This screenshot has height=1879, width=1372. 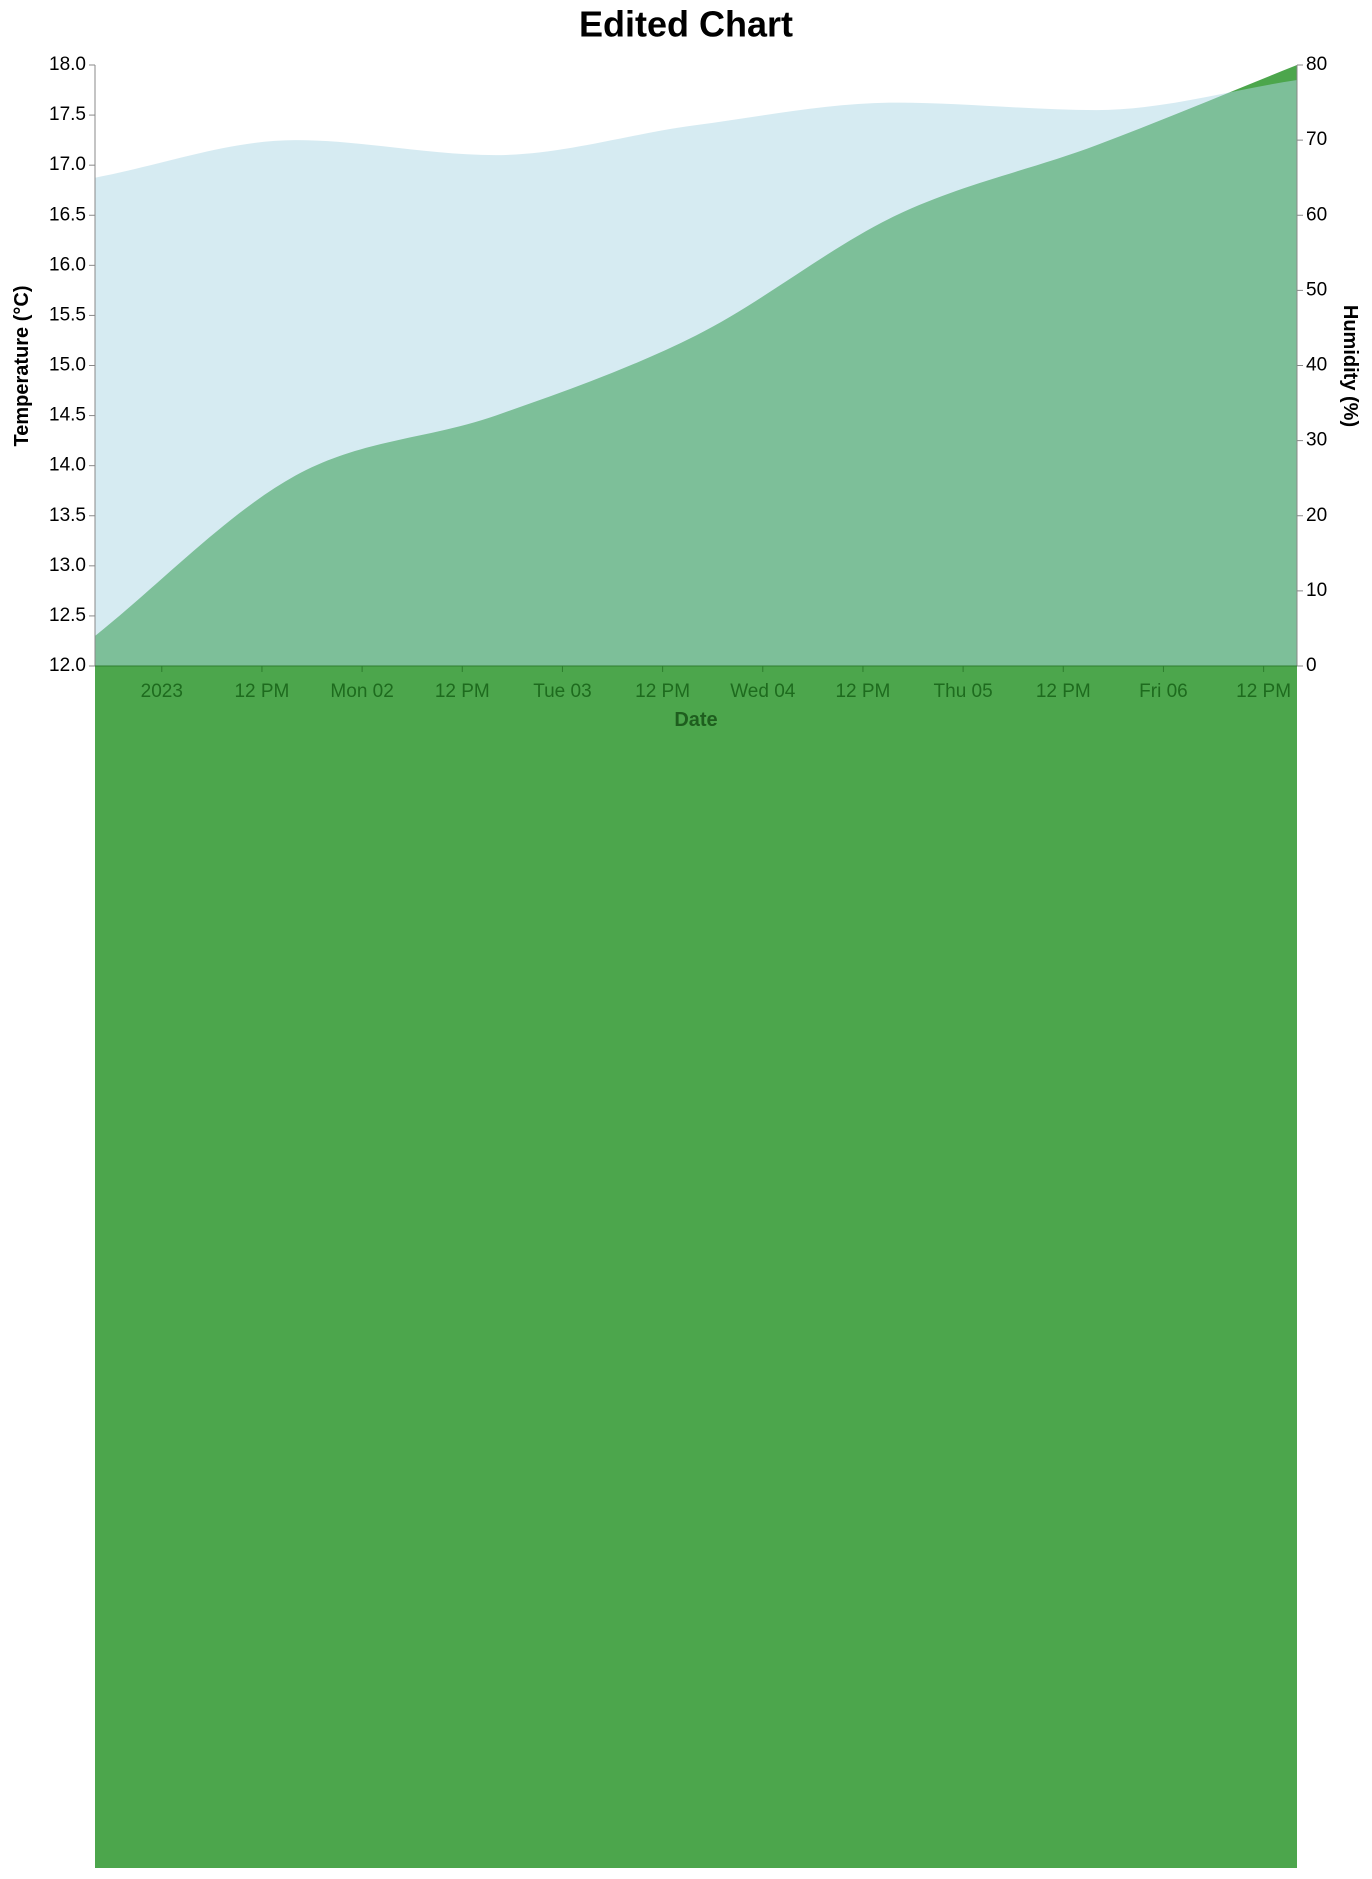 What do you see at coordinates (1350, 366) in the screenshot?
I see `y2-axis-title: Humidity (%)` at bounding box center [1350, 366].